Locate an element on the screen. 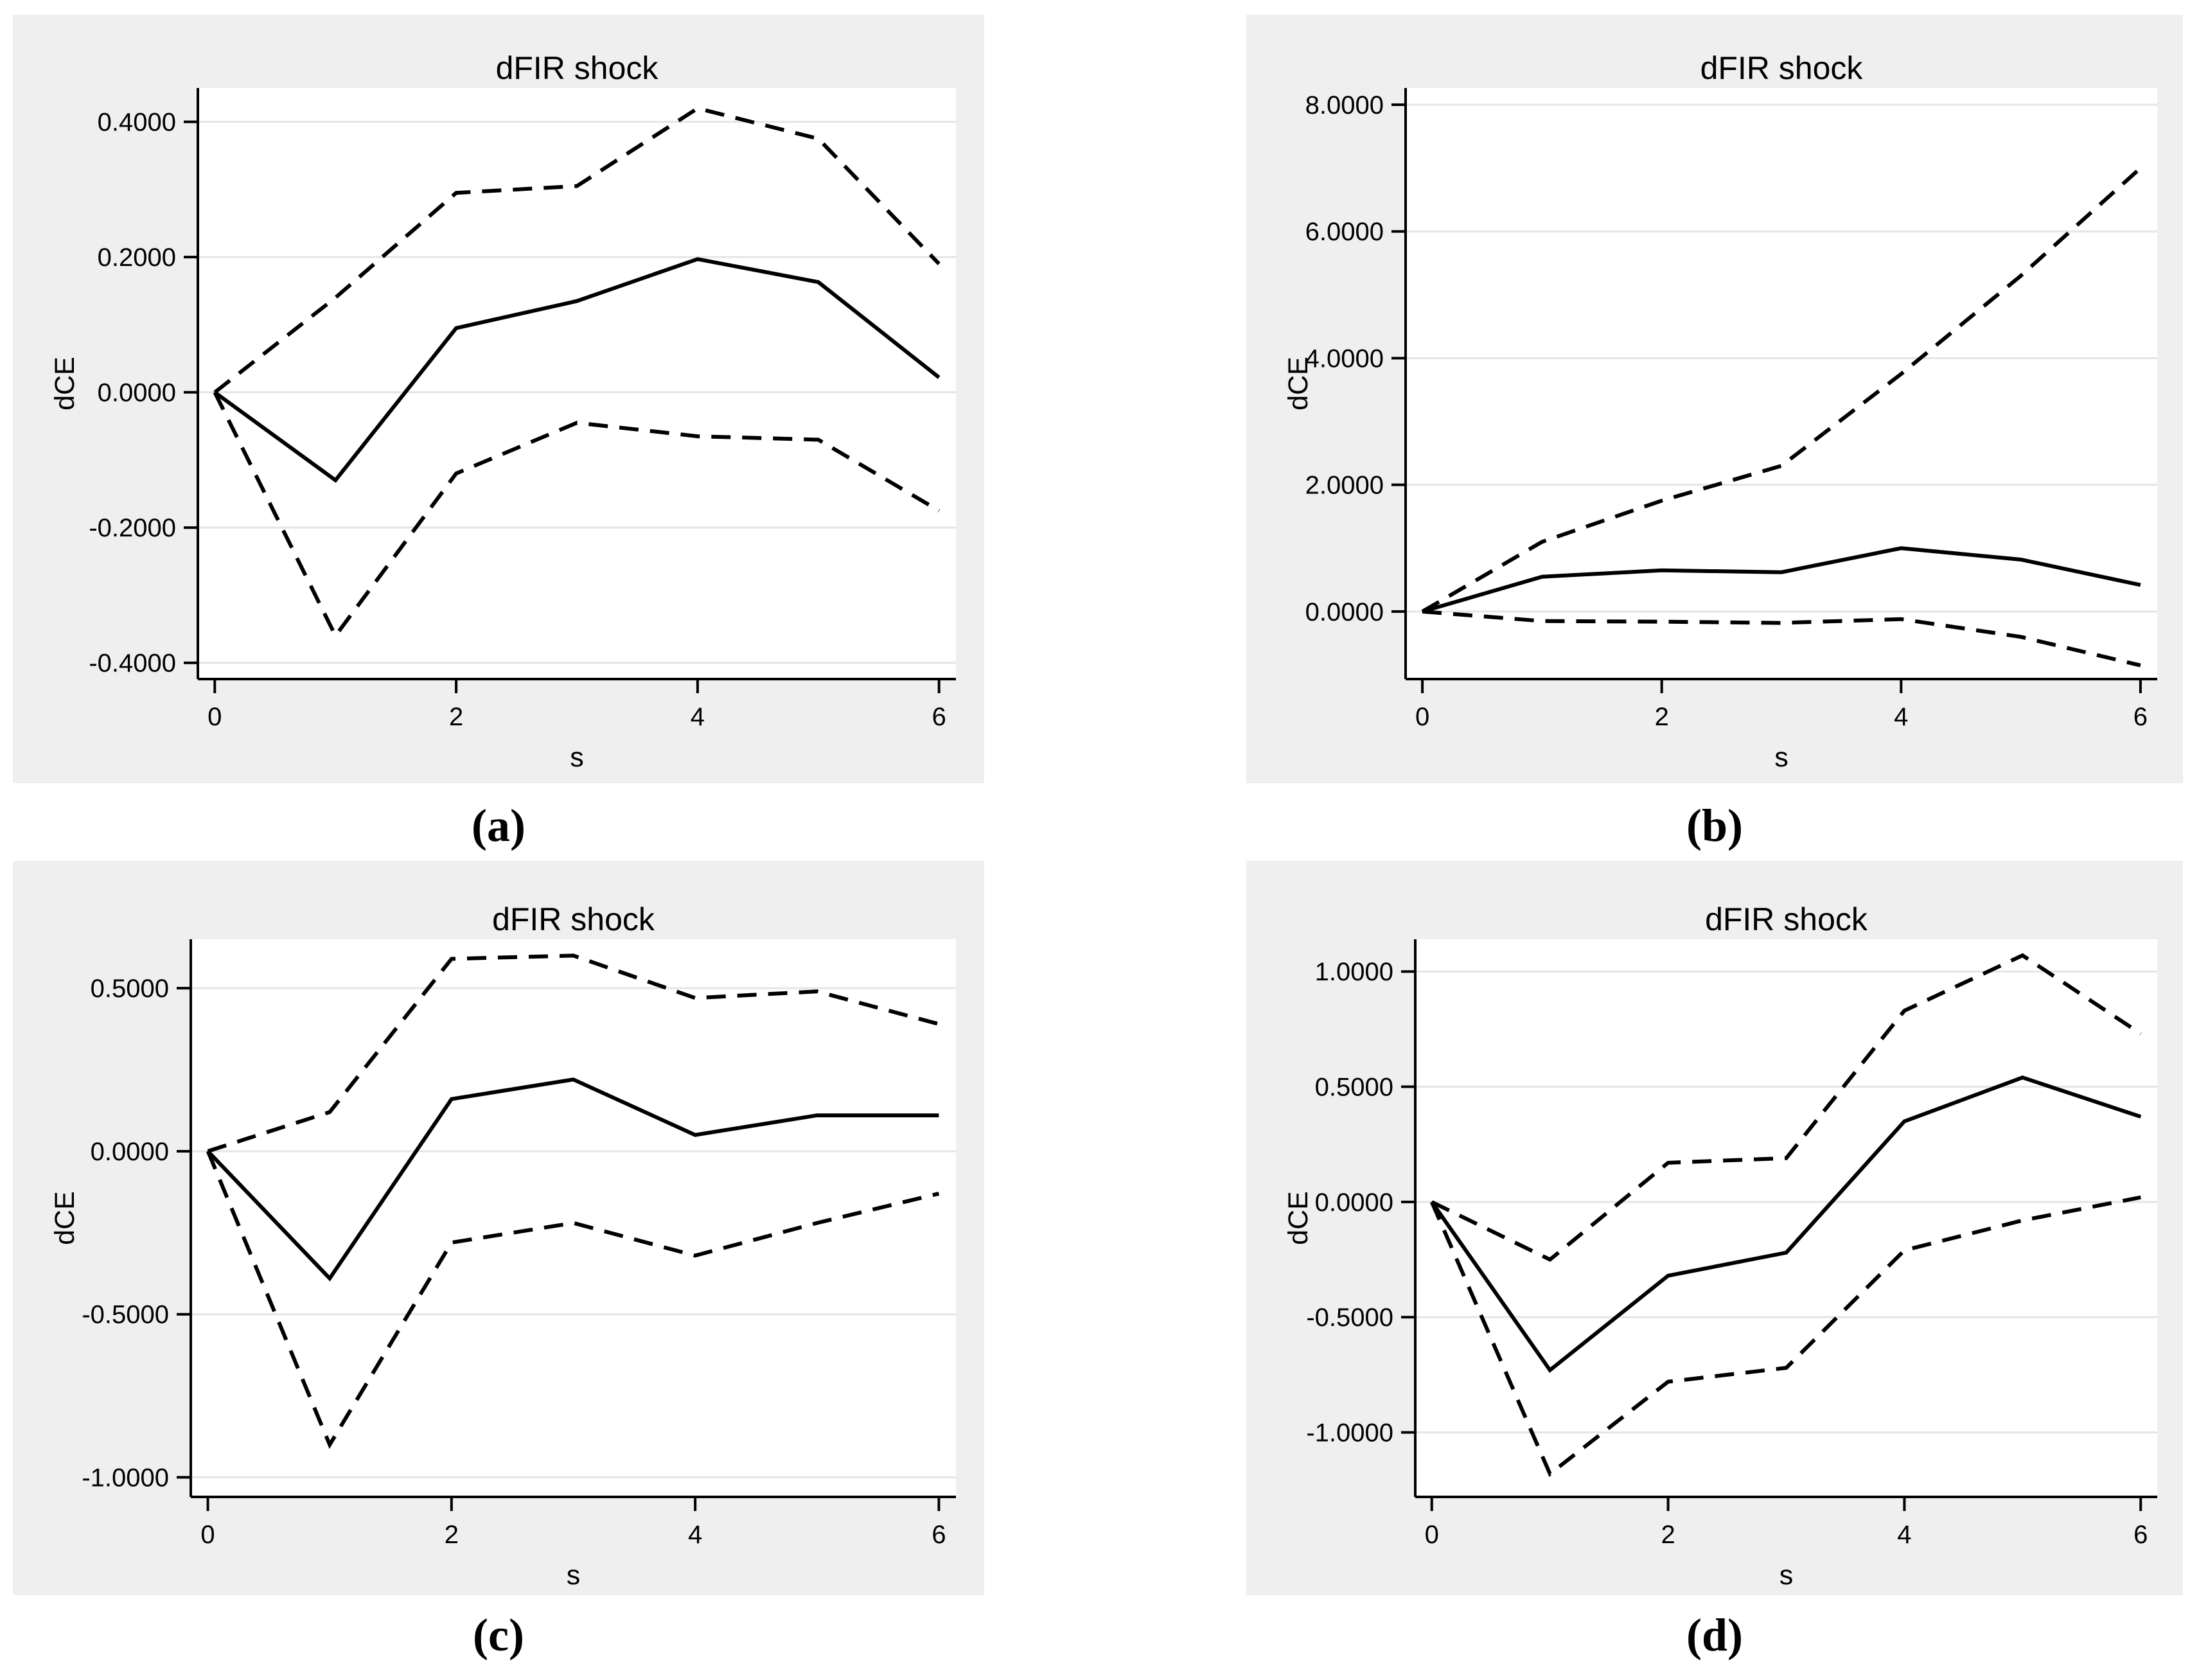 This screenshot has width=2199, height=1680. y-axis-label-a: dCE is located at coordinates (64, 384).